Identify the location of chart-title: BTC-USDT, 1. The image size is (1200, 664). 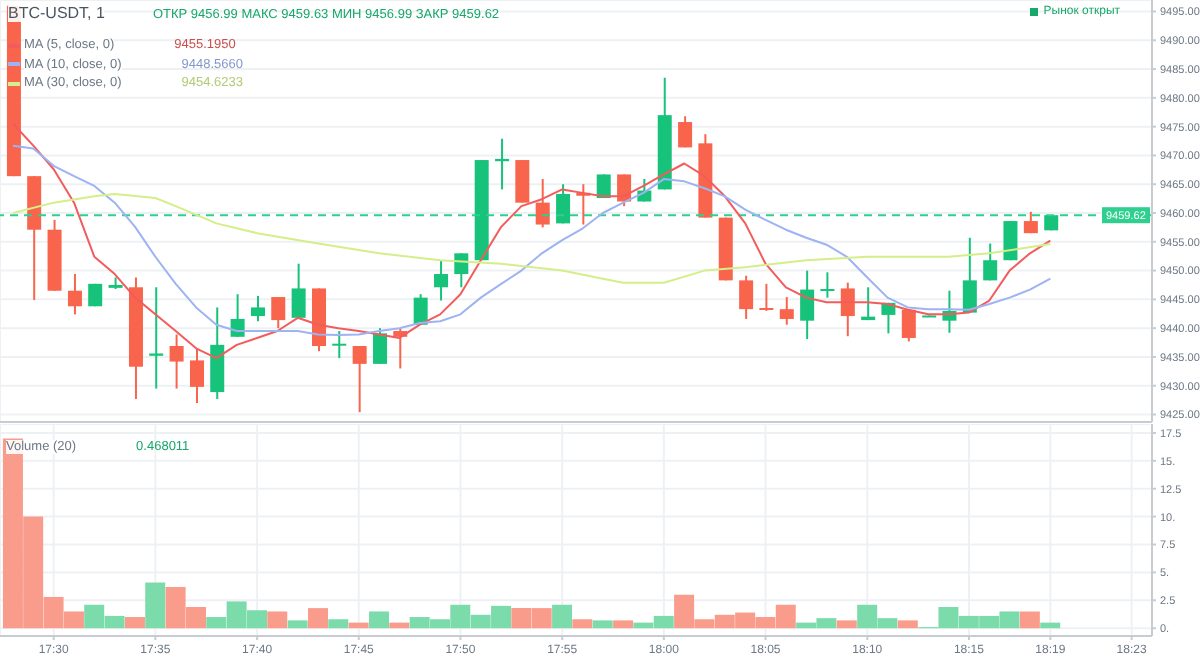
(56, 13).